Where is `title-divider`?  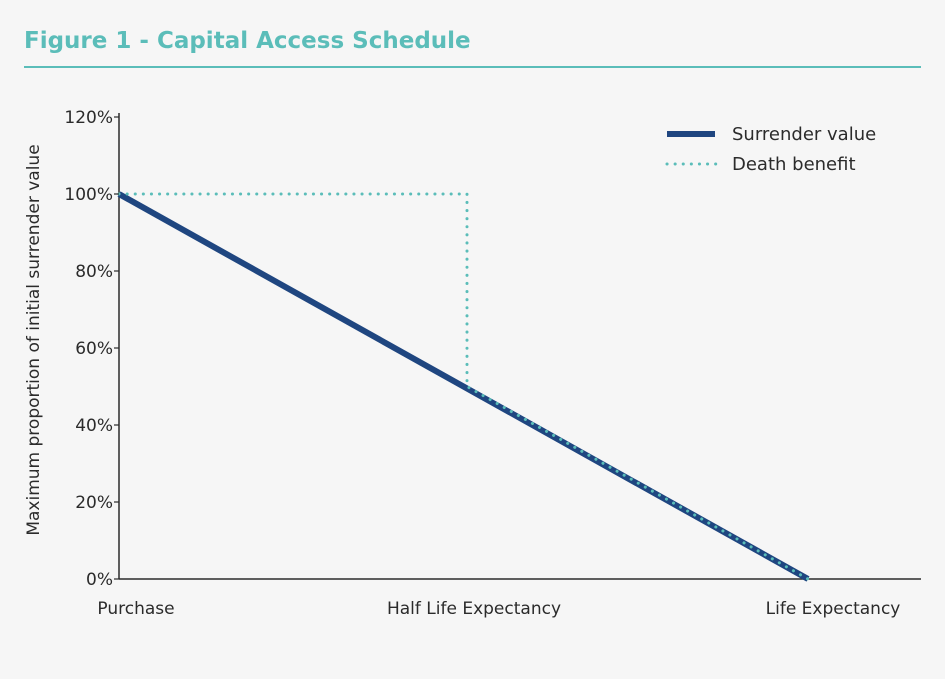 title-divider is located at coordinates (472, 67).